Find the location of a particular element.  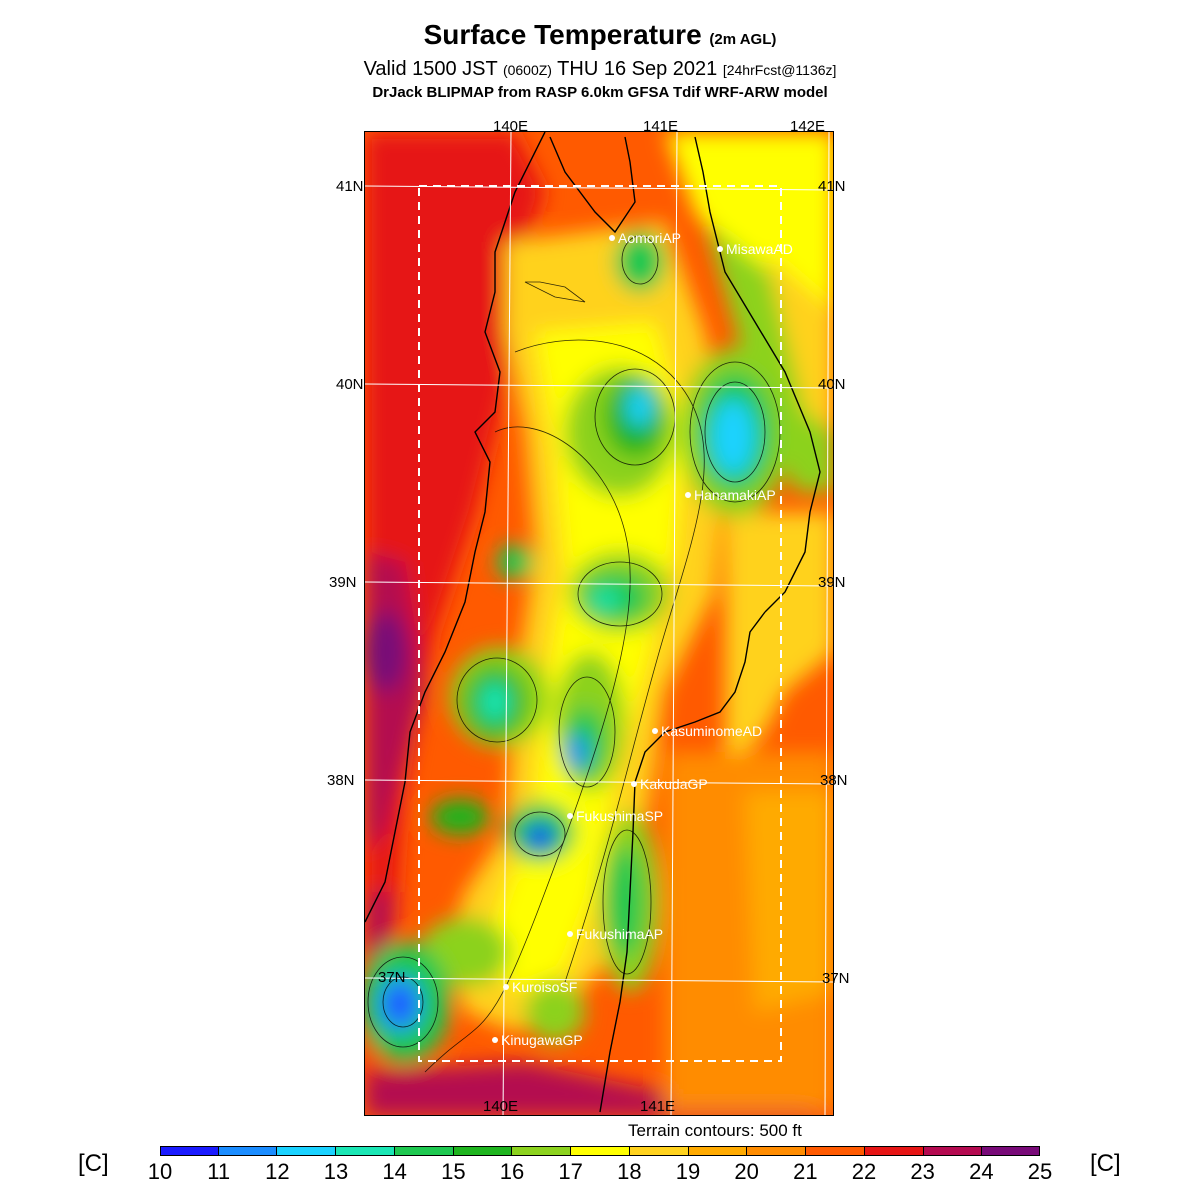

colorbar-tick-label: 20 is located at coordinates (746, 1171).